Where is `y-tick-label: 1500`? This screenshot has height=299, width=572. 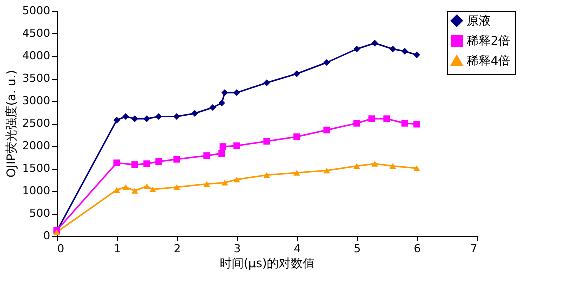
y-tick-label: 1500 is located at coordinates (36, 168).